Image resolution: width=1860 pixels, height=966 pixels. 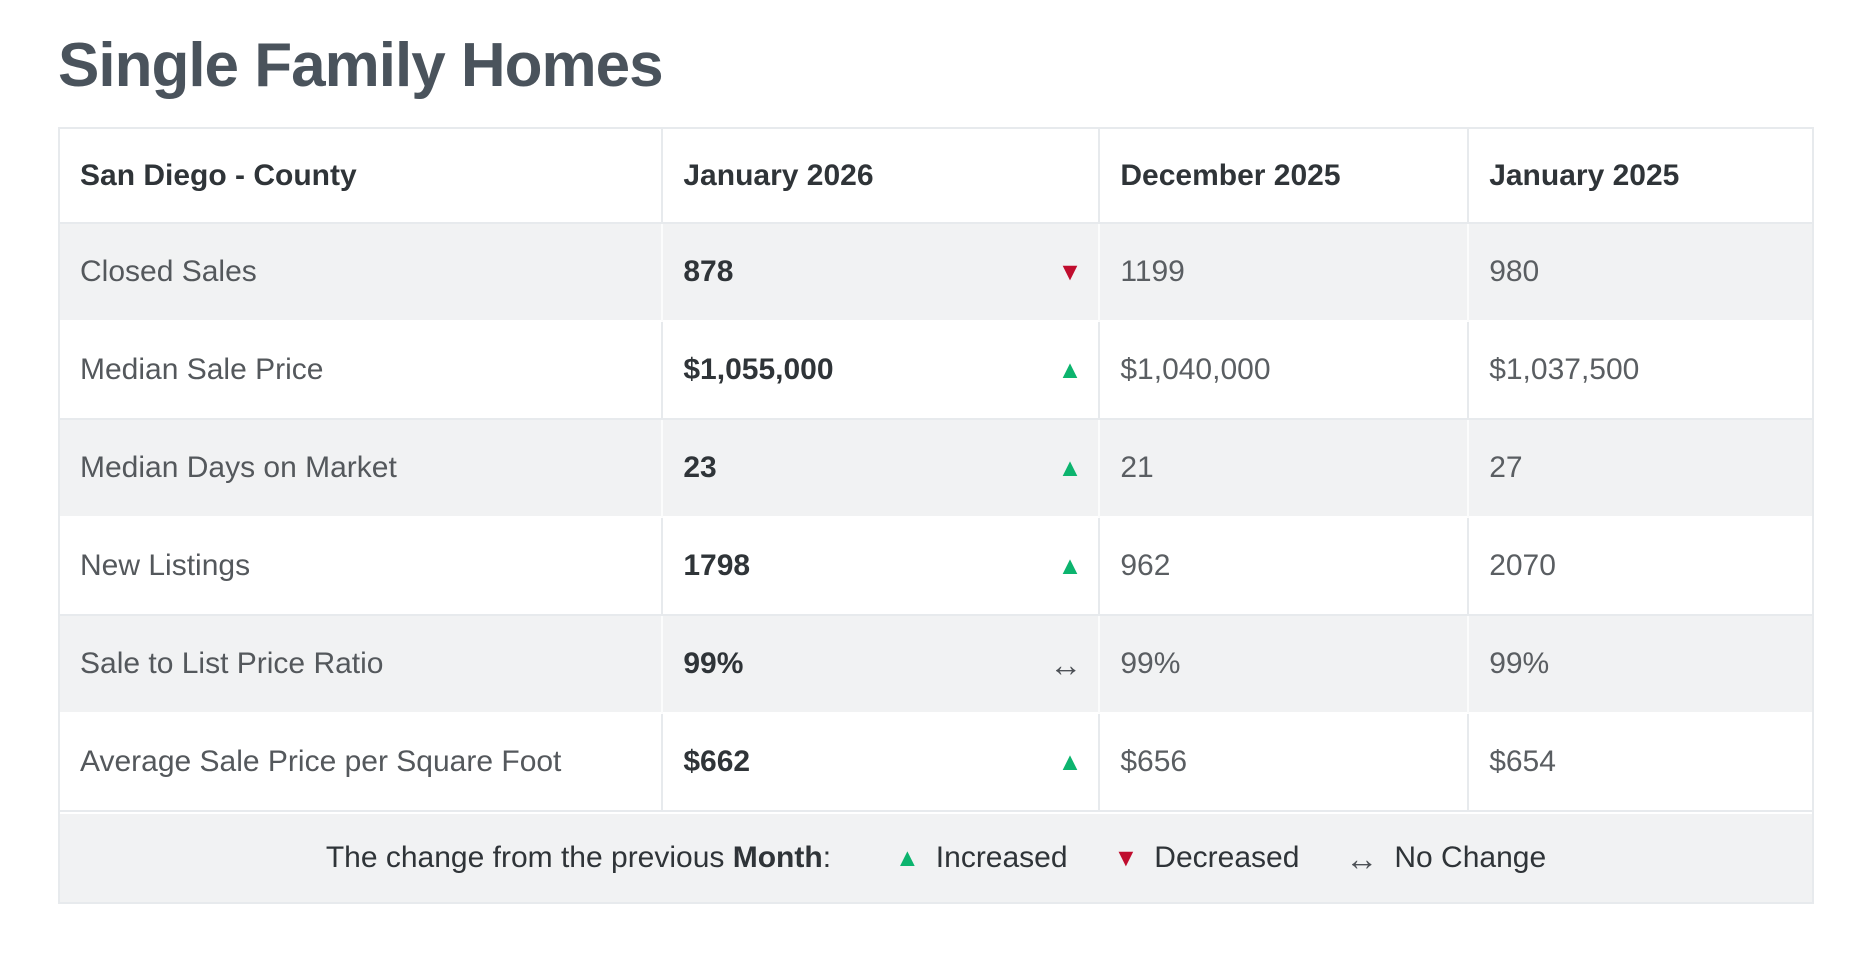 I want to click on current-value: $662, so click(x=717, y=761).